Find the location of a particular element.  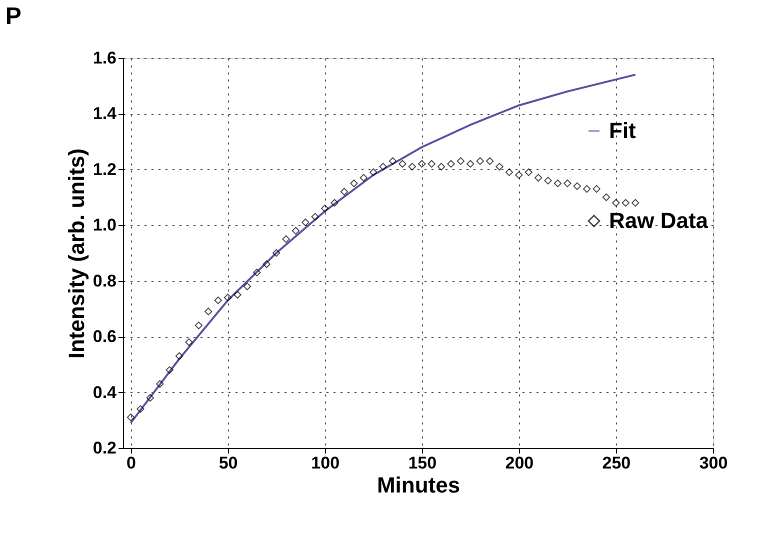

x-tick-label: 100 is located at coordinates (325, 463).